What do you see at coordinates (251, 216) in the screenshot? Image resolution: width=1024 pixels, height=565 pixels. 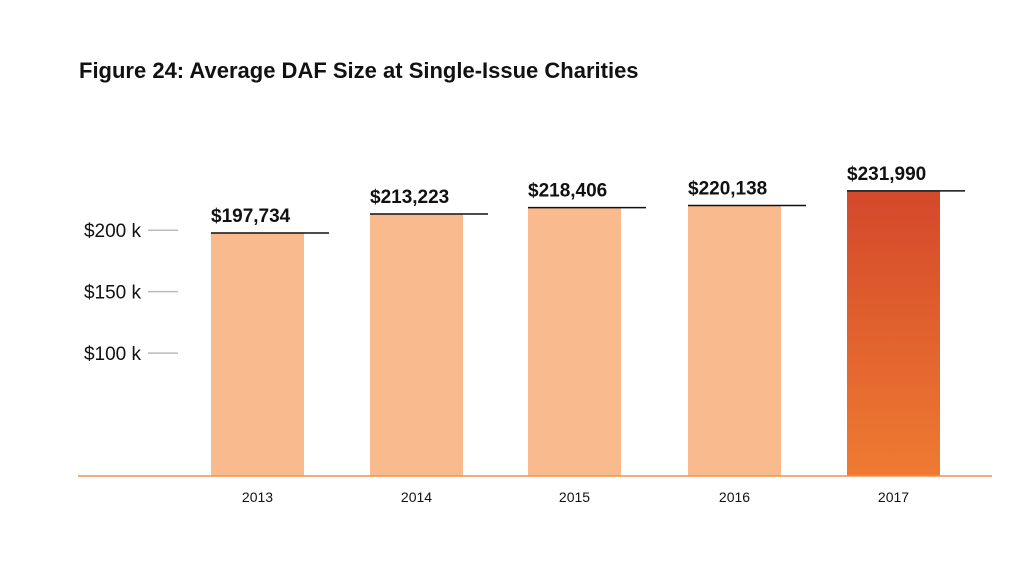 I see `bar-value-label: $197,734` at bounding box center [251, 216].